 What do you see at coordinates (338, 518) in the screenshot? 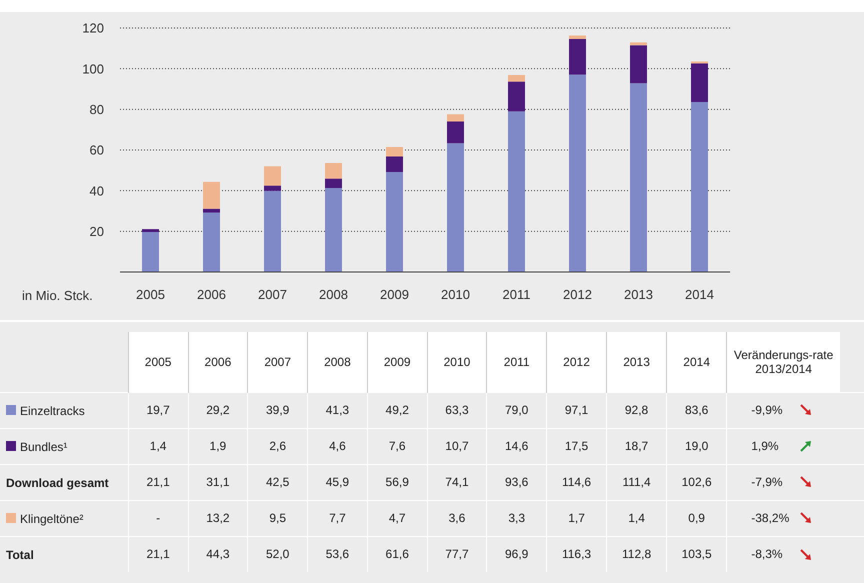
I see `data-label: 7,7` at bounding box center [338, 518].